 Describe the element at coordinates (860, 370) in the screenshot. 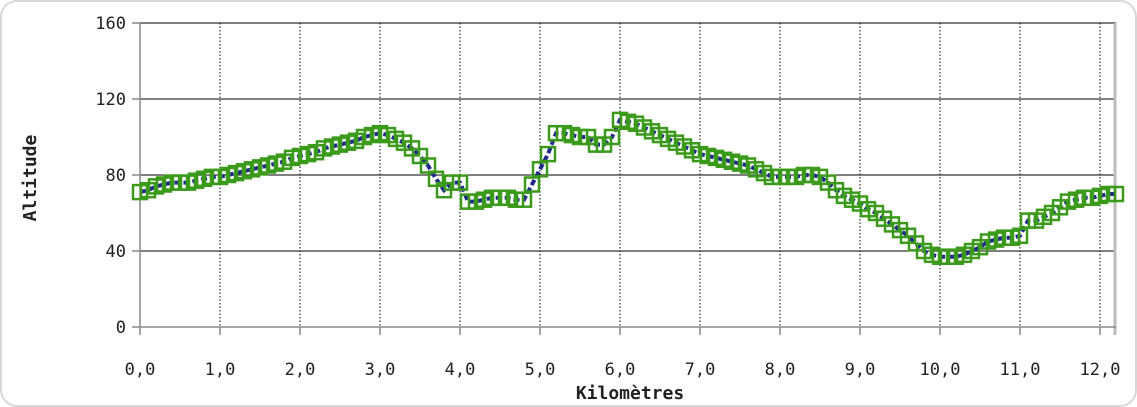

I see `x-tick-label: 9,0` at that location.